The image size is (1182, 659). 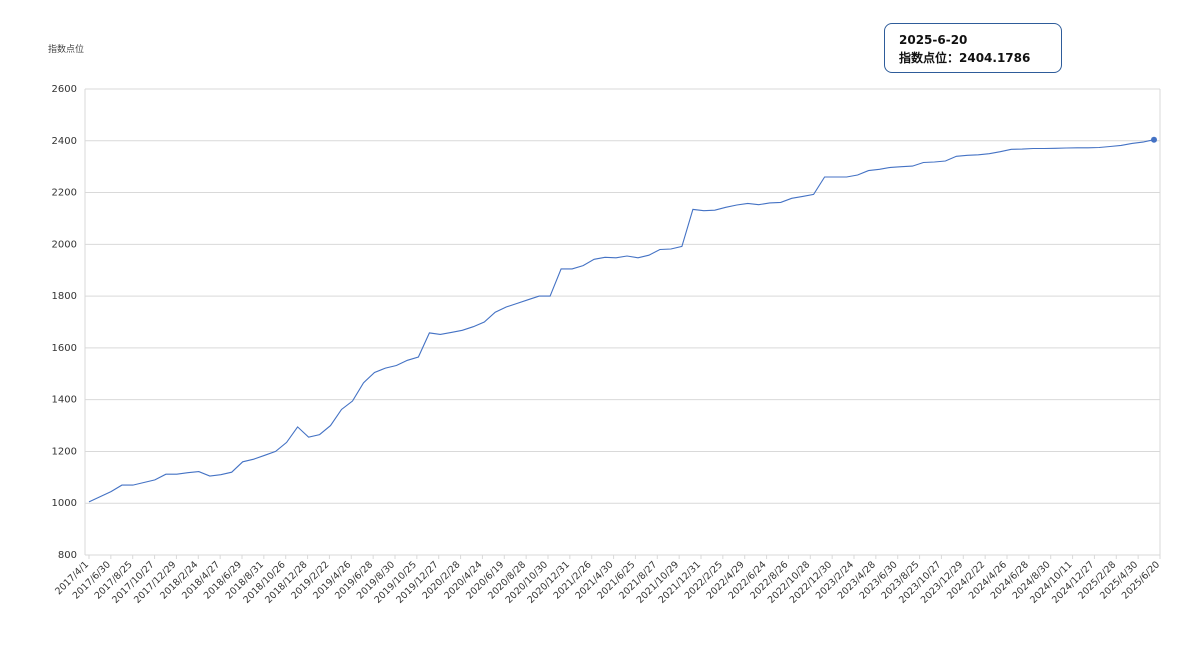 What do you see at coordinates (64, 503) in the screenshot?
I see `y-tick-label: 1000` at bounding box center [64, 503].